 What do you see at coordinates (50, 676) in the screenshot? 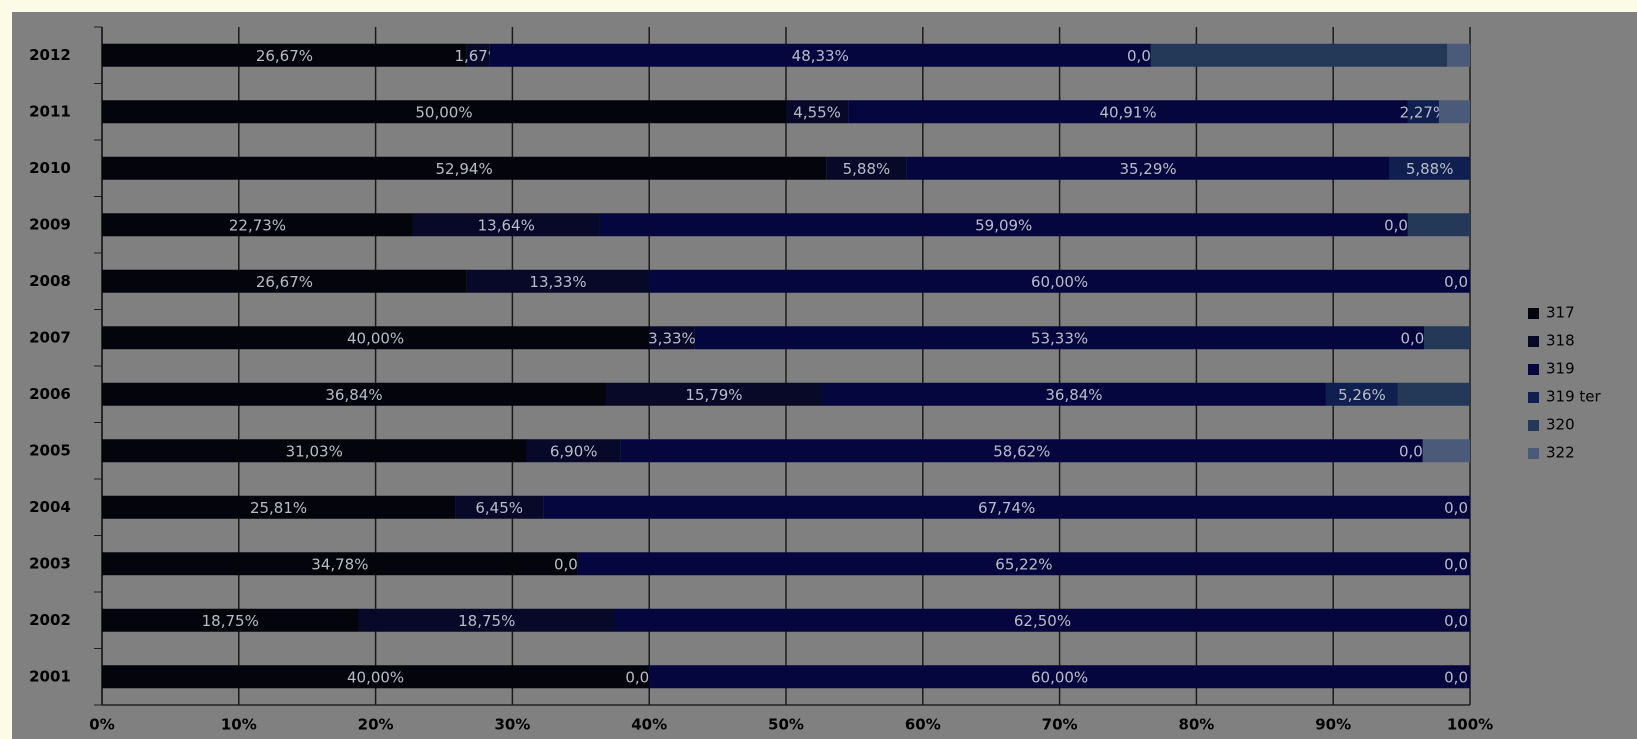
I see `y-tick-label: 2001` at bounding box center [50, 676].